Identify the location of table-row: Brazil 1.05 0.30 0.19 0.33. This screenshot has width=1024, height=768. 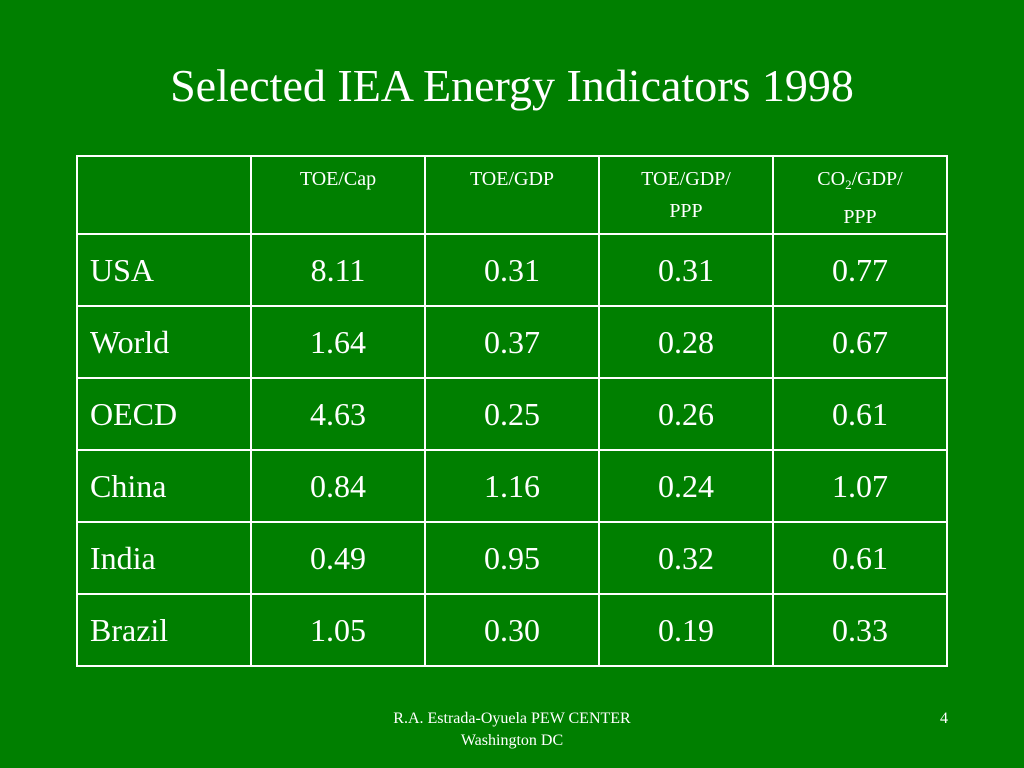
(512, 630).